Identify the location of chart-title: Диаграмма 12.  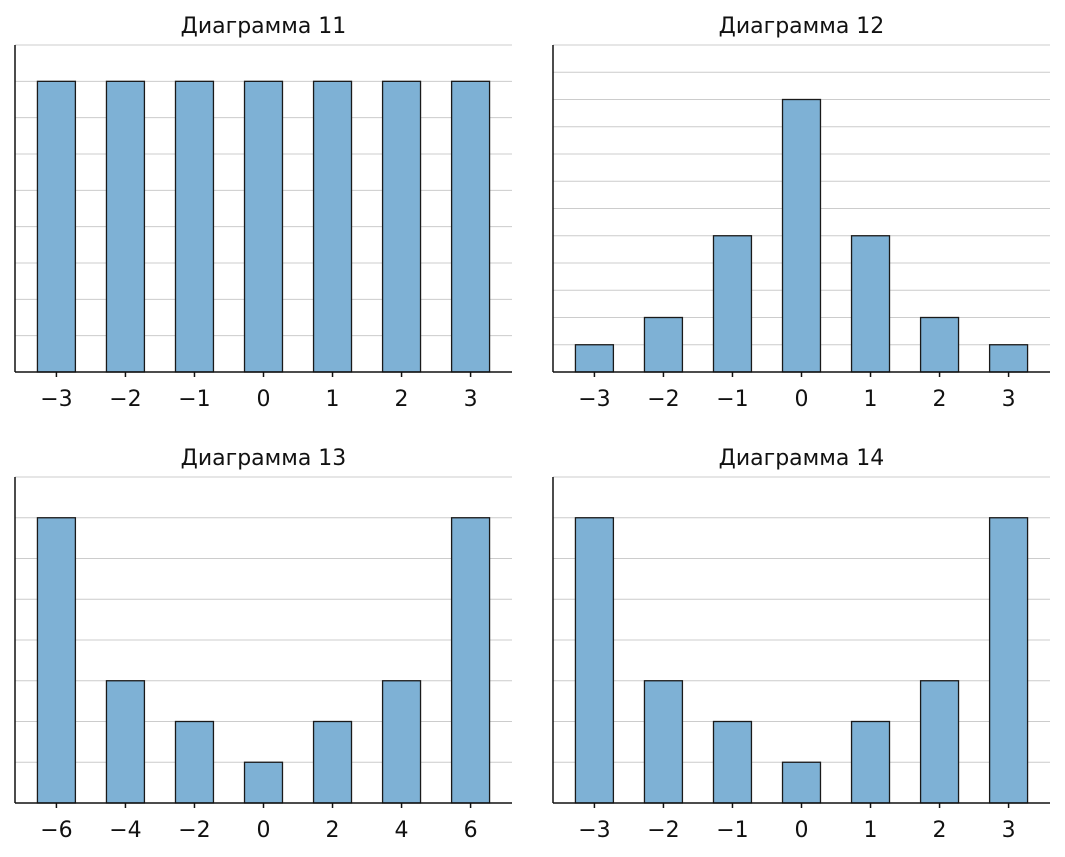
(802, 26).